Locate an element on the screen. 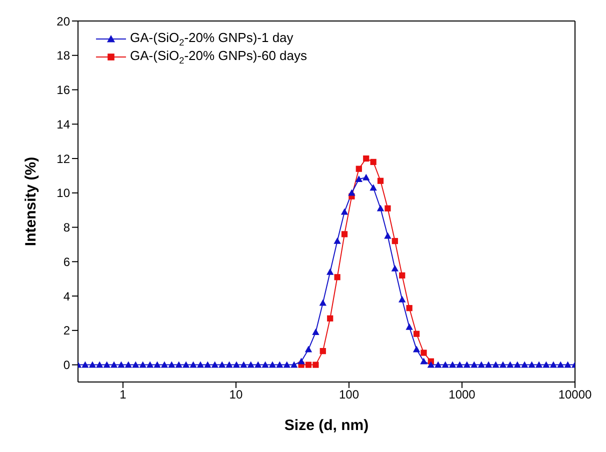  y-tick-label: 16 is located at coordinates (63, 90).